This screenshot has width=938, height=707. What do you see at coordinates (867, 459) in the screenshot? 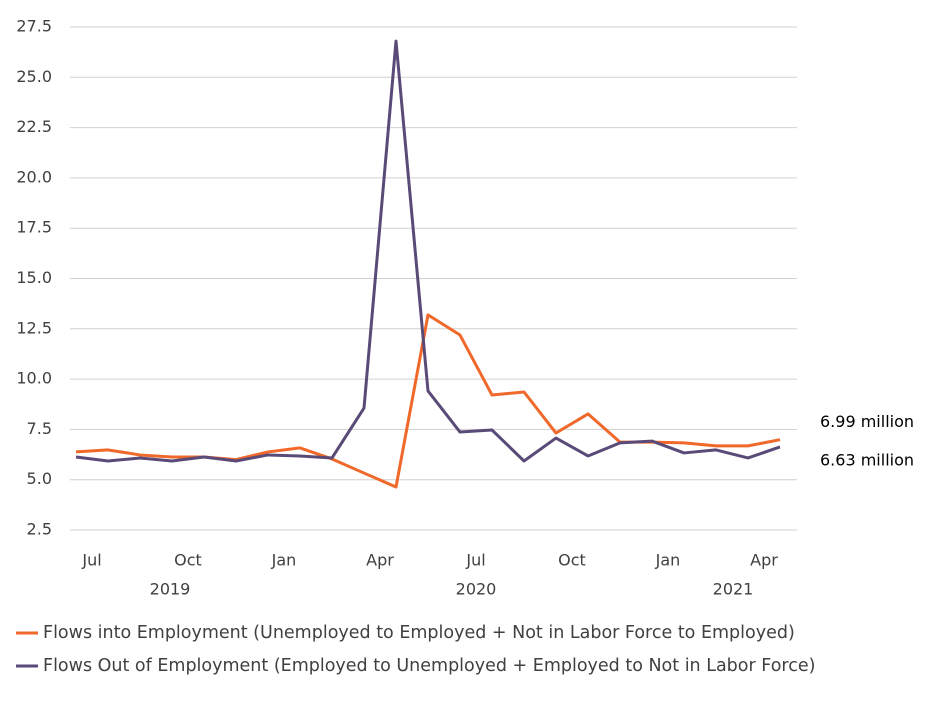
I see `end-annotation: 6.63 million` at bounding box center [867, 459].